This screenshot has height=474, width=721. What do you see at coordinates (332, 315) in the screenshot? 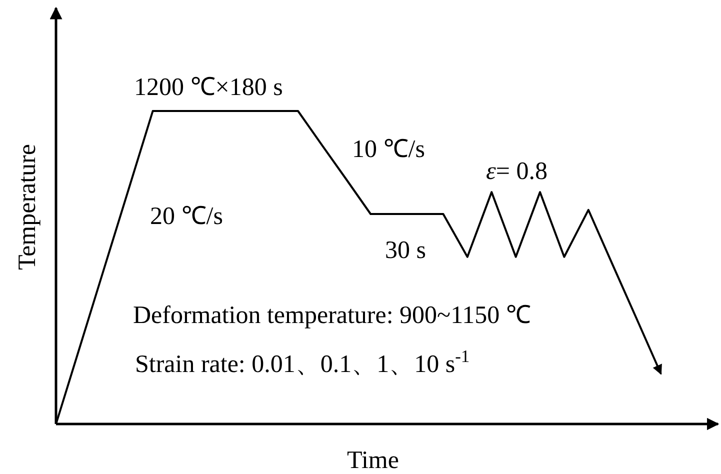
I see `annotation: Deformation temperature: 900~1150 ℃` at bounding box center [332, 315].